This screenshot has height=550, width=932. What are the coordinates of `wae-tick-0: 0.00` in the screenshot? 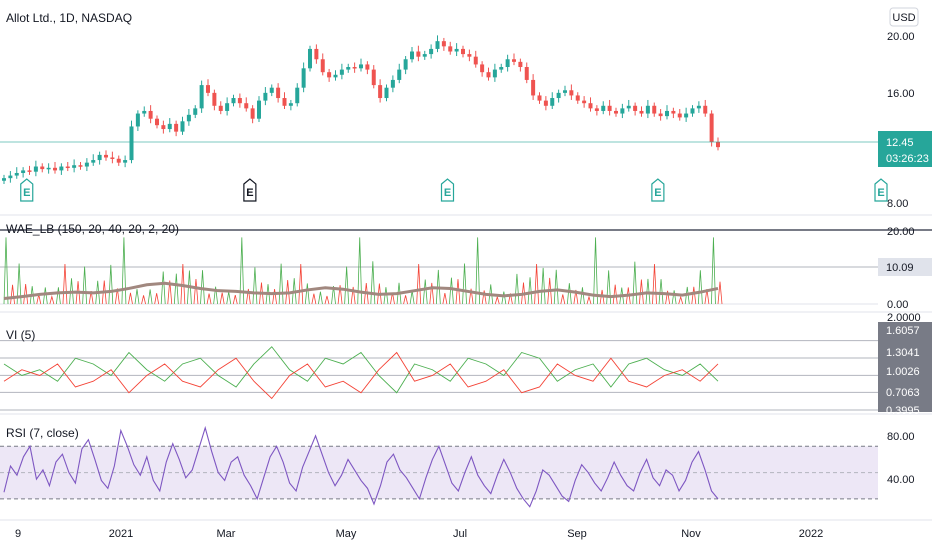 It's located at (897, 305).